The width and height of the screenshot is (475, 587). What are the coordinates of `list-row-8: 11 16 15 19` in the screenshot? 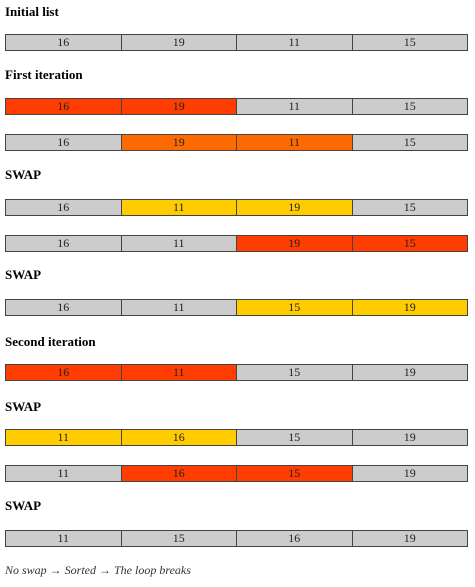 It's located at (236, 473).